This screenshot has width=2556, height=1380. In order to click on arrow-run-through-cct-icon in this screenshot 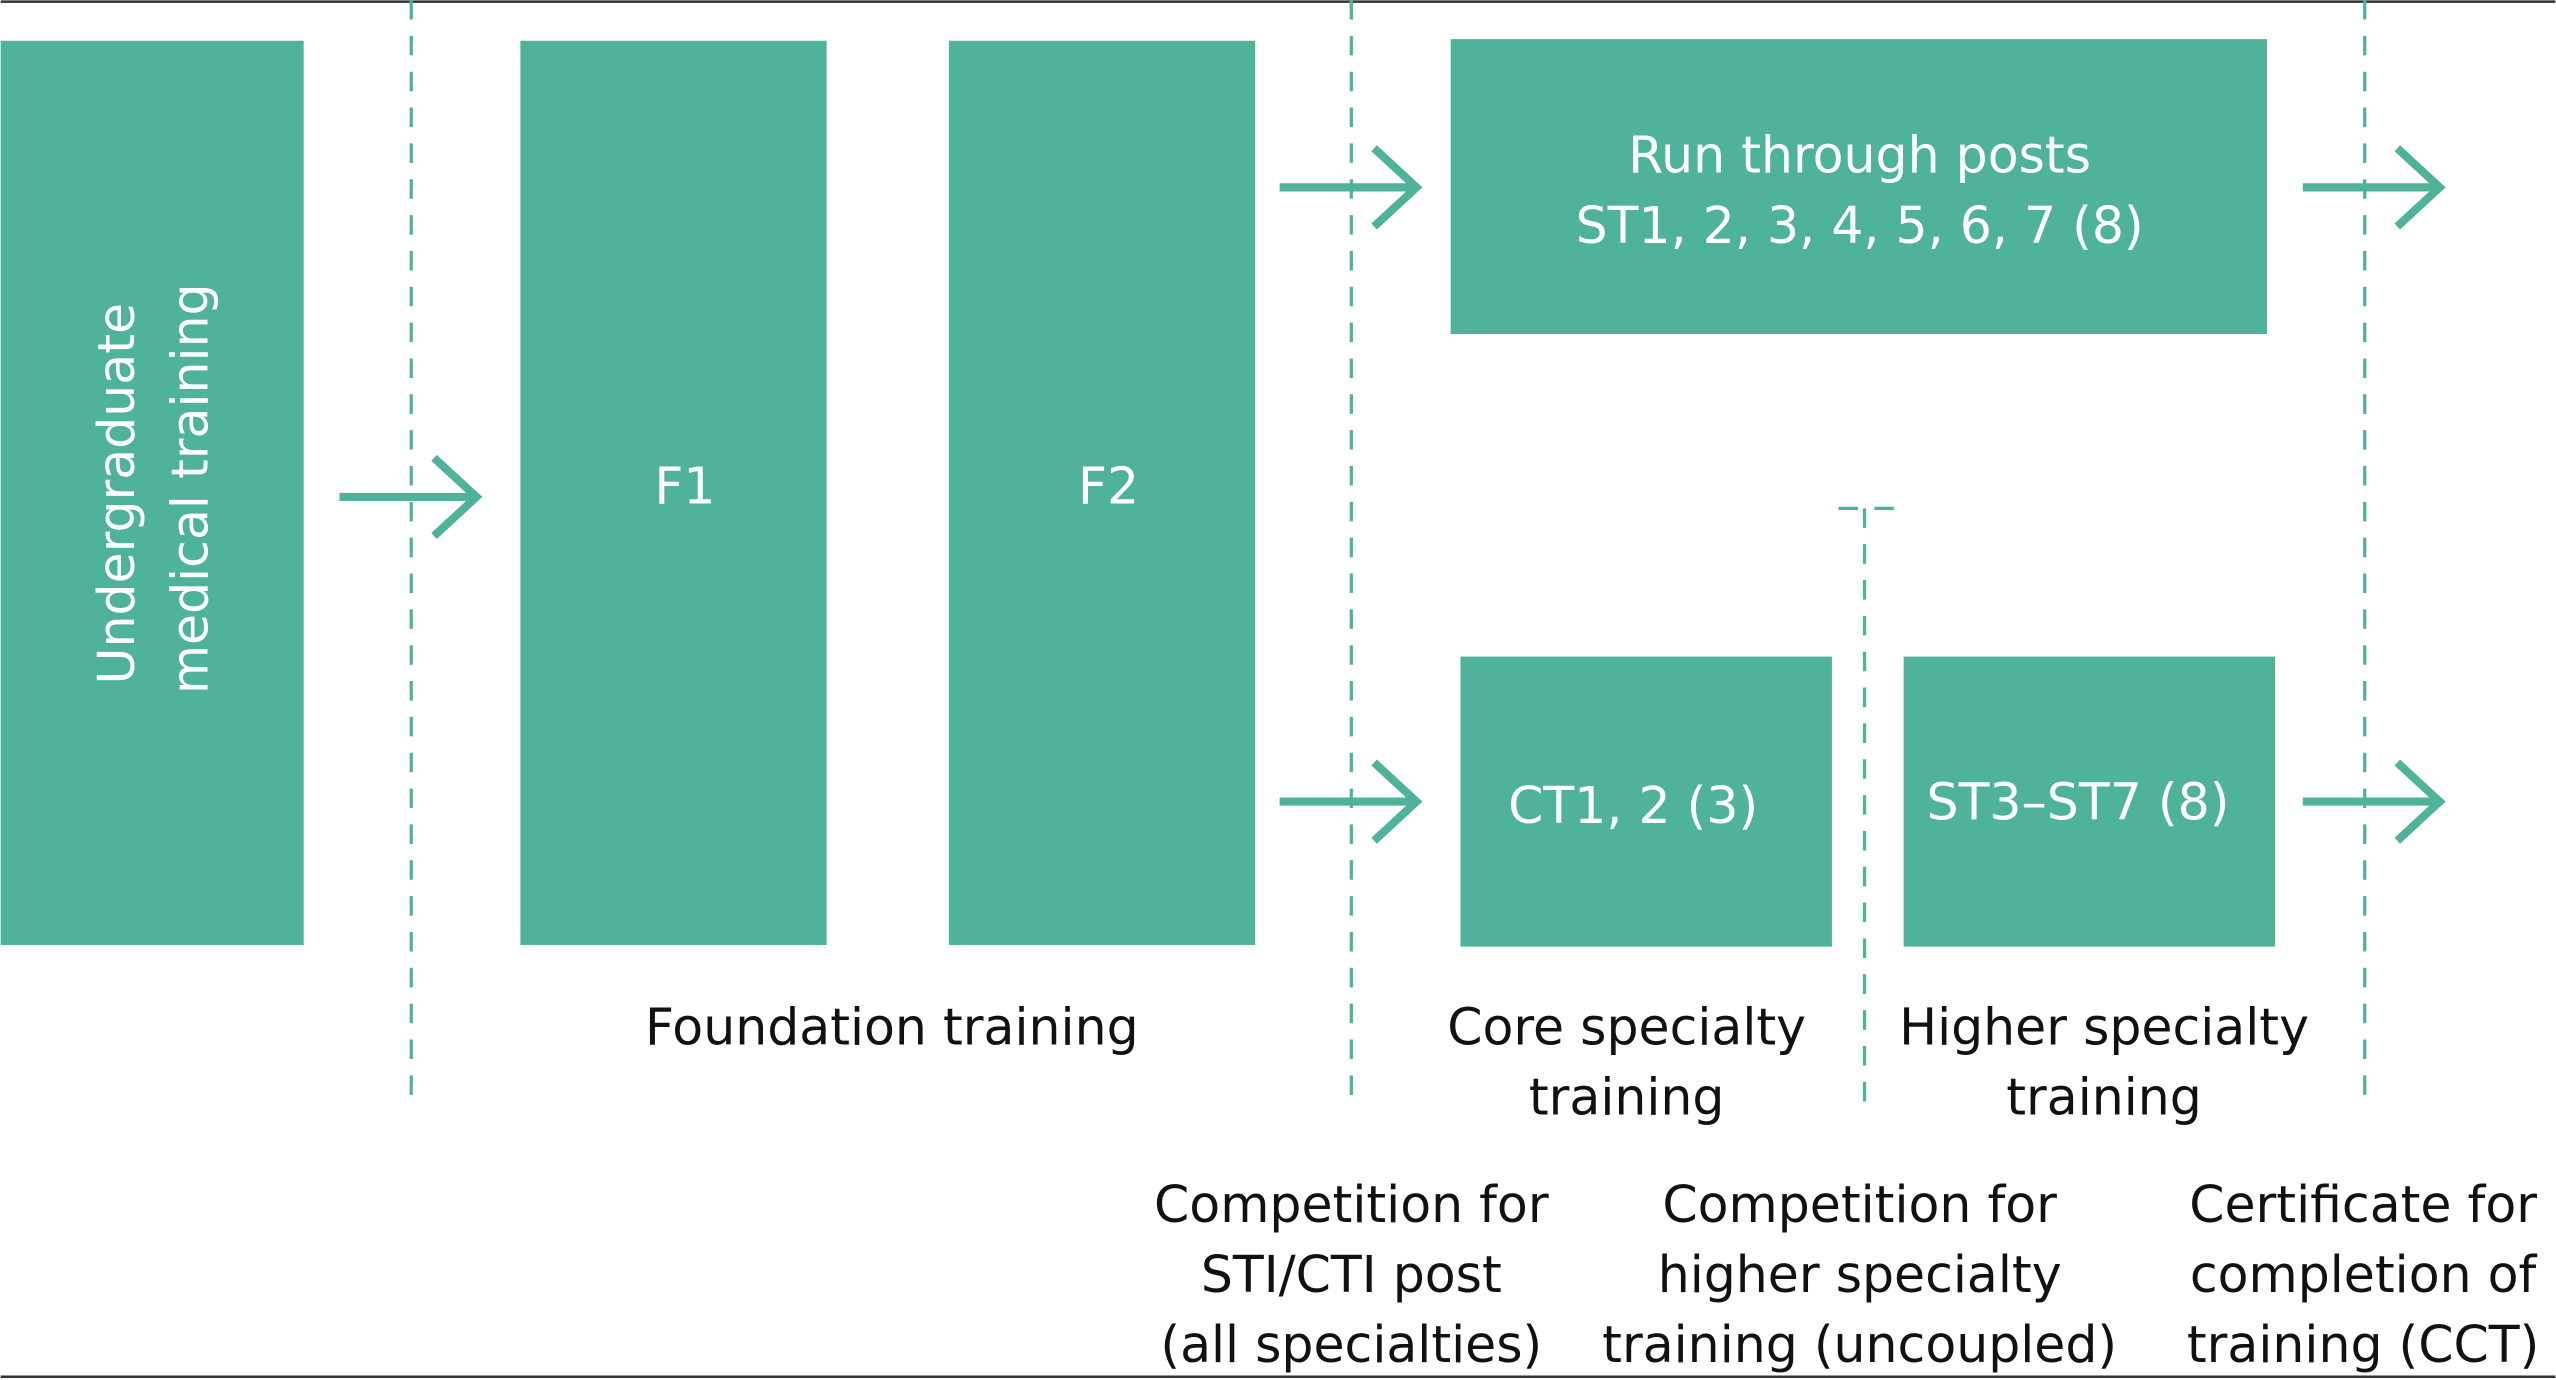, I will do `click(2374, 187)`.